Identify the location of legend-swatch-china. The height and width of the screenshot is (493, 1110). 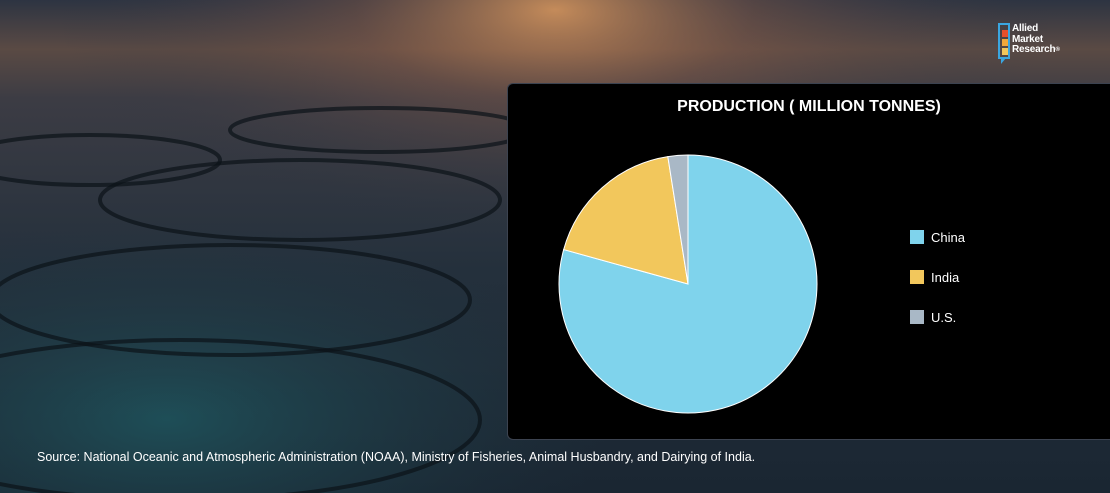
(917, 237).